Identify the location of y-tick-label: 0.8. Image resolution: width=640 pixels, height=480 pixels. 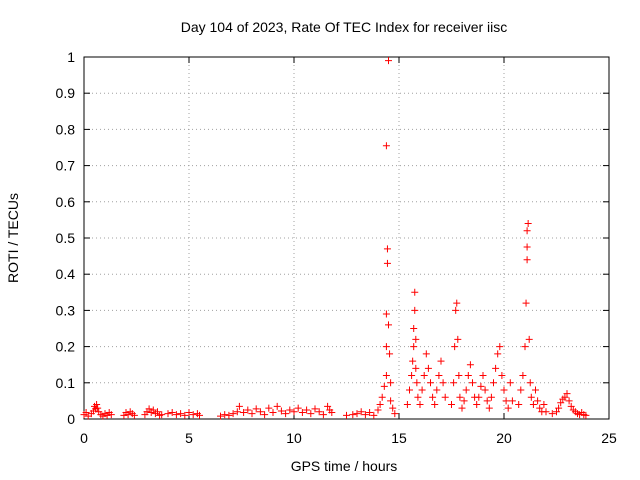
(66, 129).